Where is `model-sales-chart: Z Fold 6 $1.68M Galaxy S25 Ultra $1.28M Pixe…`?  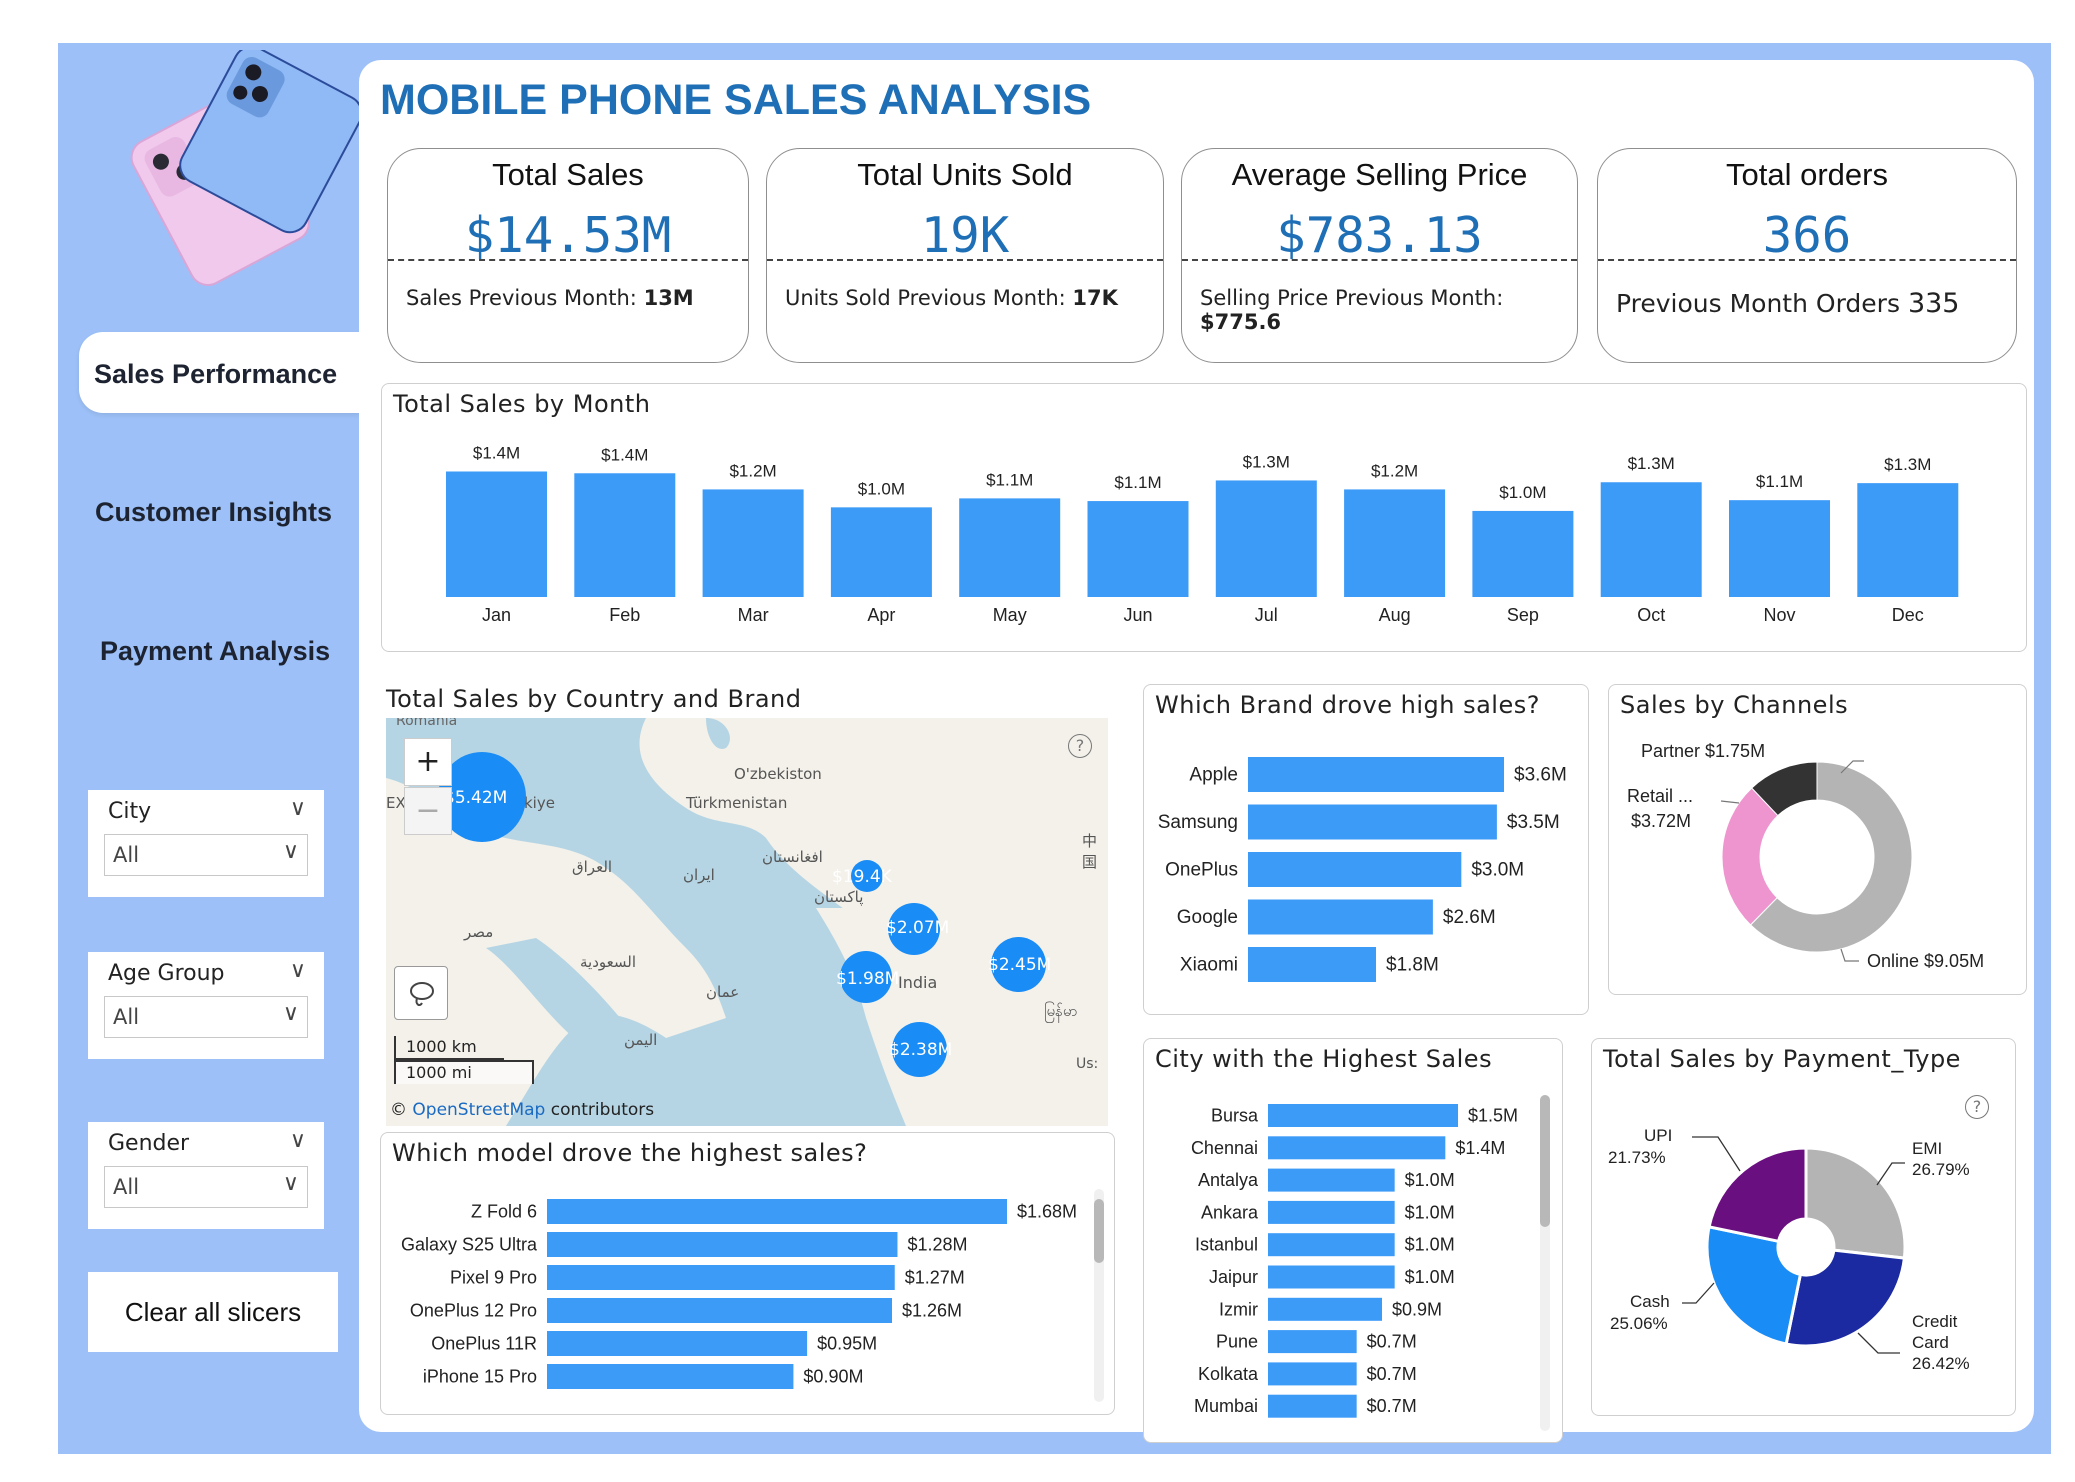
model-sales-chart: Z Fold 6 $1.68M Galaxy S25 Ultra $1.28M Pixe… is located at coordinates (739, 1294).